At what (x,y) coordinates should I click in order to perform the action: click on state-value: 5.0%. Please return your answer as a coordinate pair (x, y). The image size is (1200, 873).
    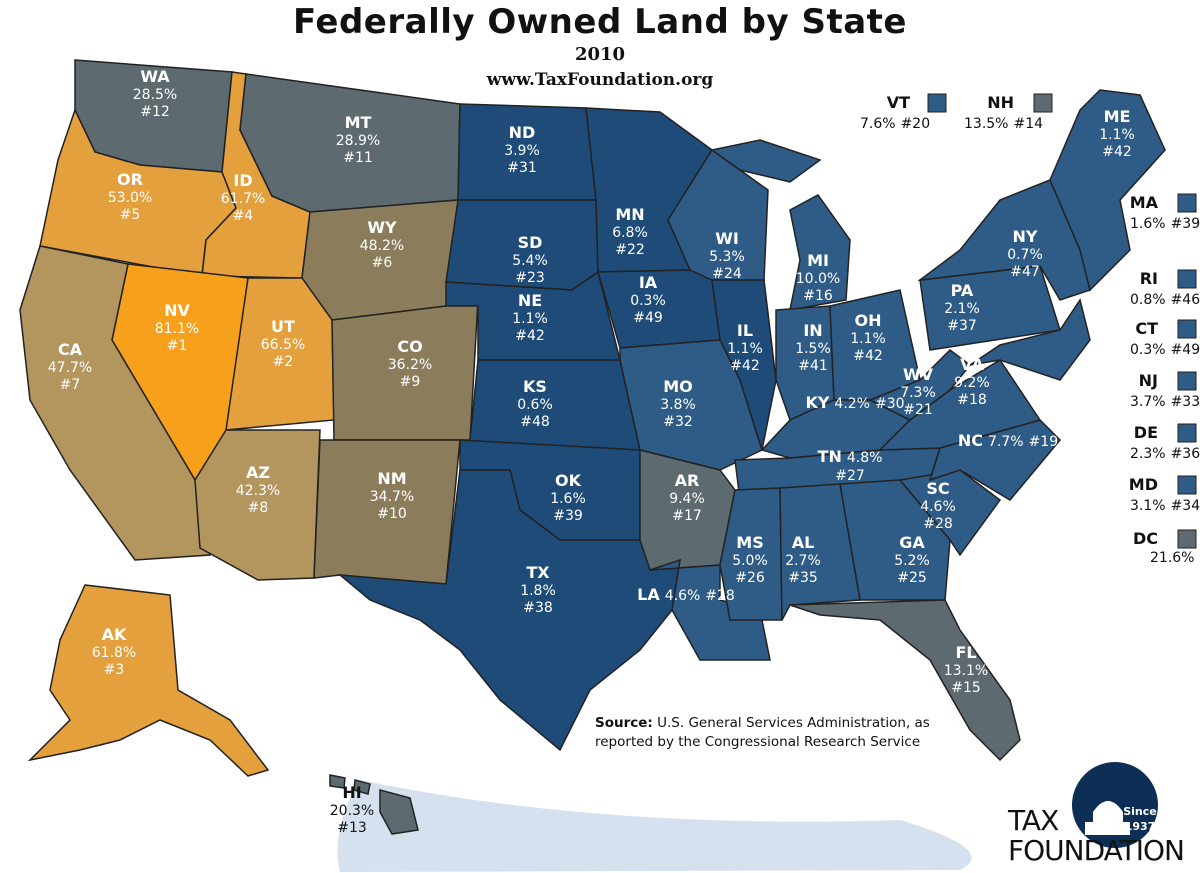
    Looking at the image, I should click on (750, 561).